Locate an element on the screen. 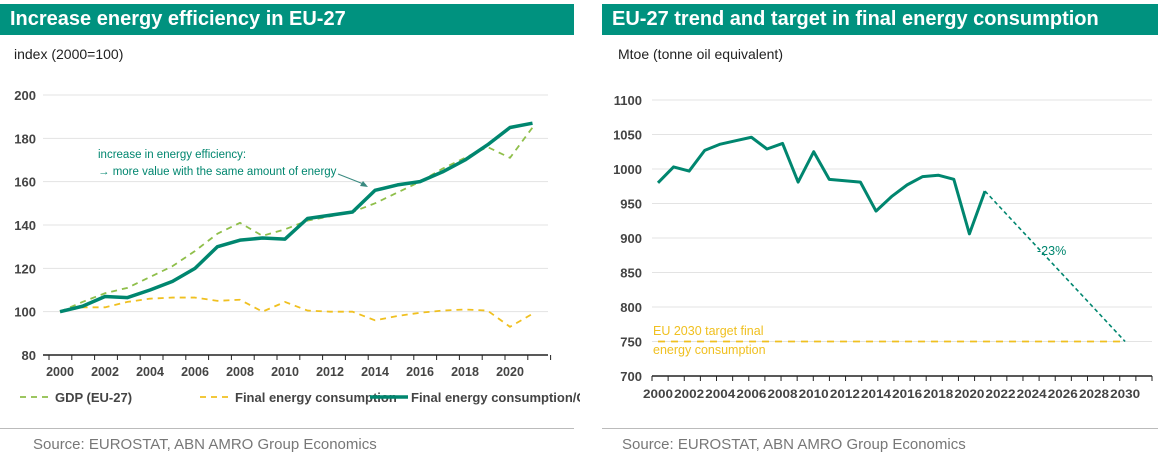 This screenshot has height=460, width=1160. y-tick-label: 750 is located at coordinates (631, 342).